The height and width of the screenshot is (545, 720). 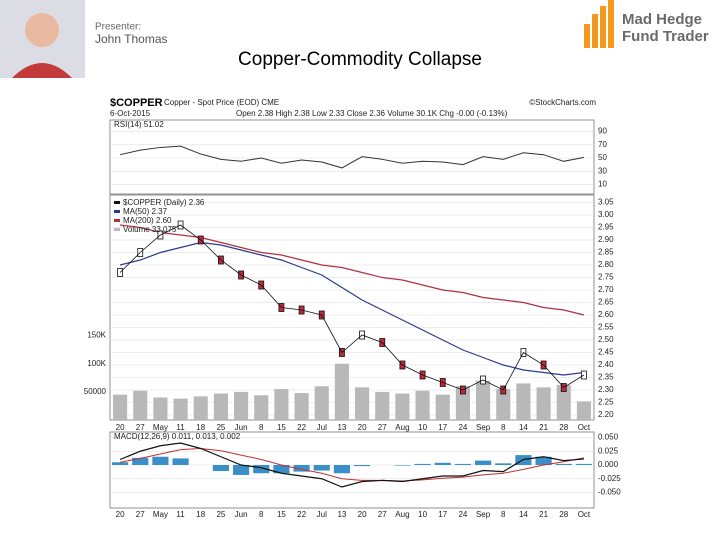 I want to click on presenter-label: Presenter:, so click(x=118, y=27).